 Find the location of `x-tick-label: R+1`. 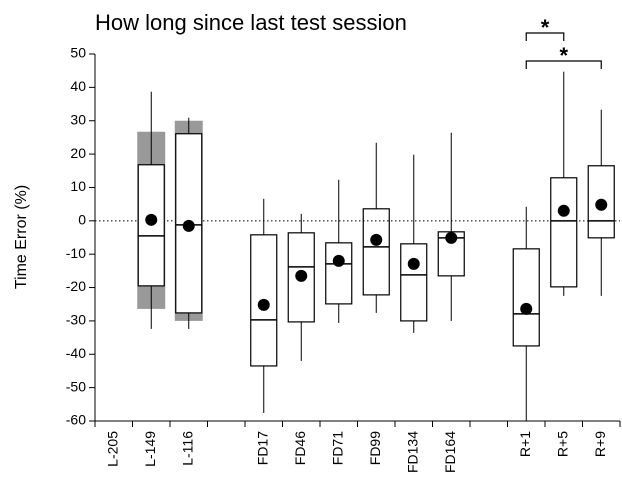

x-tick-label: R+1 is located at coordinates (525, 444).